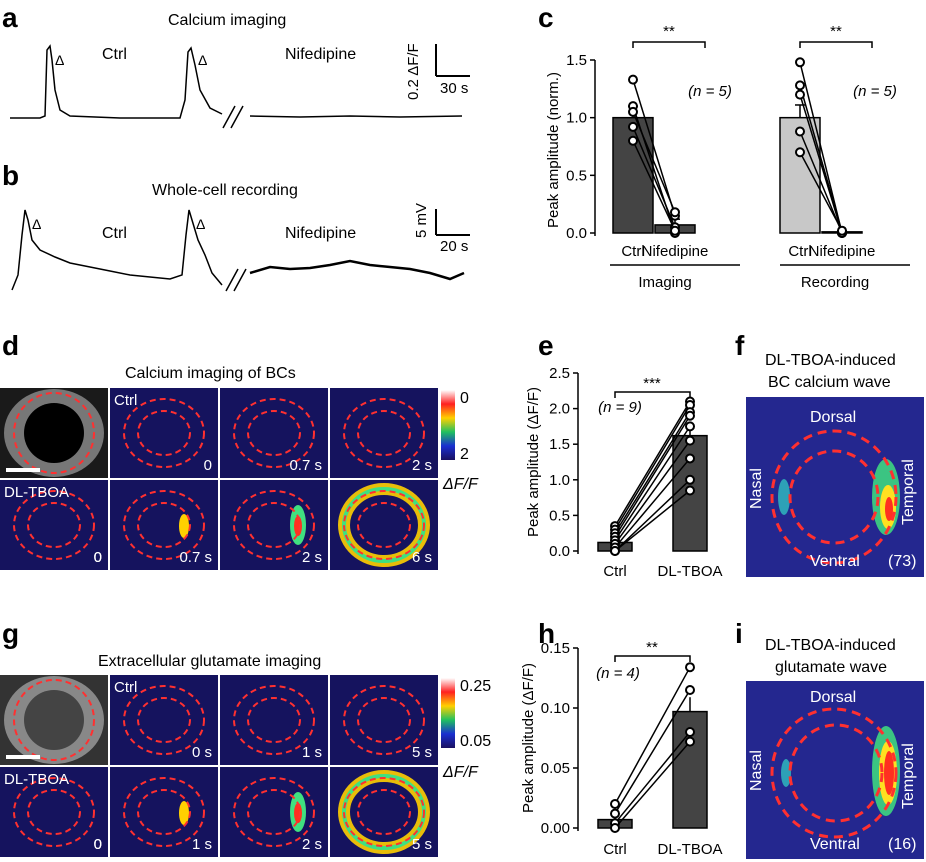  Describe the element at coordinates (652, 383) in the screenshot. I see `sig-marker: ***` at that location.